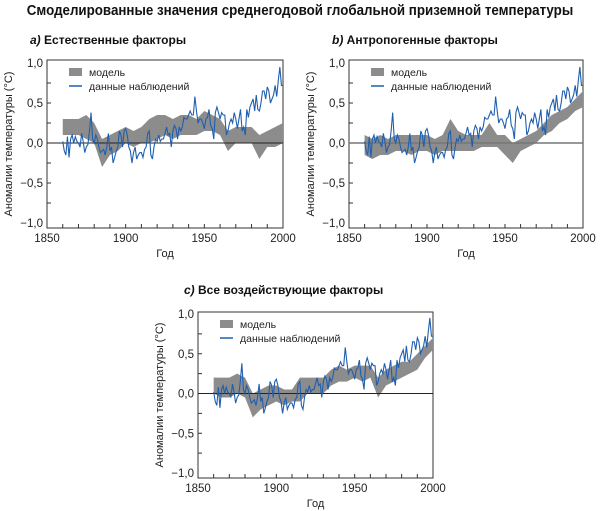  Describe the element at coordinates (339, 40) in the screenshot. I see `panel-letter: b)` at that location.